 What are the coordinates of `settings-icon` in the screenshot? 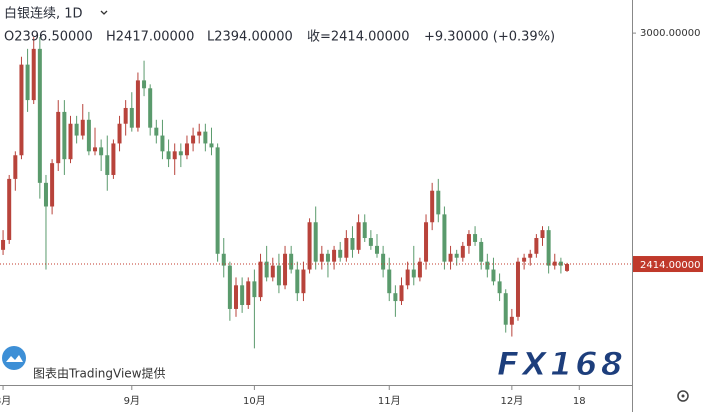 It's located at (683, 396).